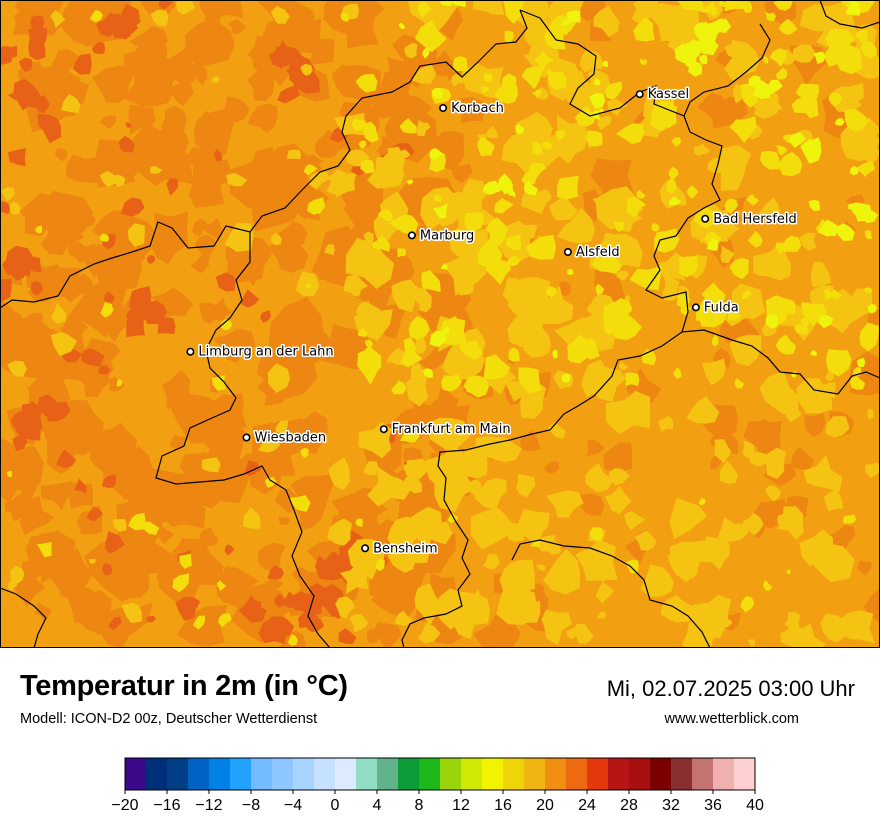 This screenshot has width=880, height=831. I want to click on legend-tick-label: 32, so click(671, 805).